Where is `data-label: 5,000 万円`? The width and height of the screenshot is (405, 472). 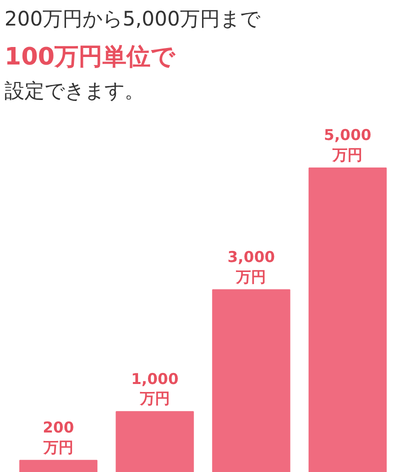 data-label: 5,000 万円 is located at coordinates (348, 145).